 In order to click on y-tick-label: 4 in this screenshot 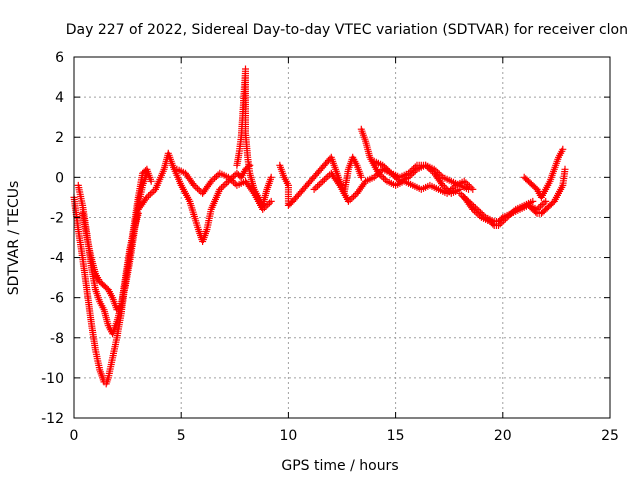, I will do `click(59, 98)`.